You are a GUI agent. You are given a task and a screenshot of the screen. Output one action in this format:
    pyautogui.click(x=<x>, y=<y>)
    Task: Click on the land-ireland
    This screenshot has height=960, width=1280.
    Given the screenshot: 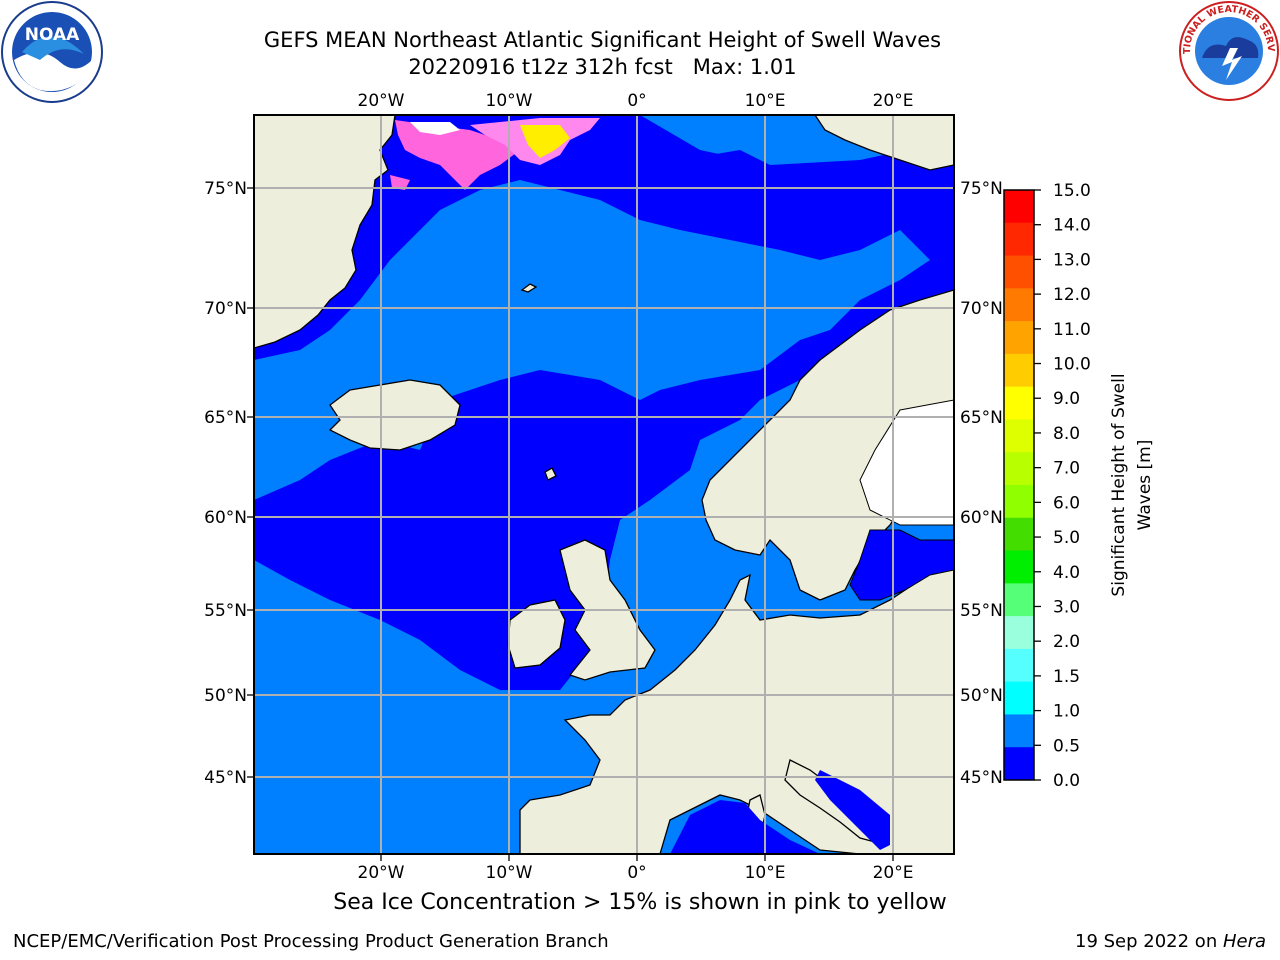 What is the action you would take?
    pyautogui.click(x=536, y=634)
    